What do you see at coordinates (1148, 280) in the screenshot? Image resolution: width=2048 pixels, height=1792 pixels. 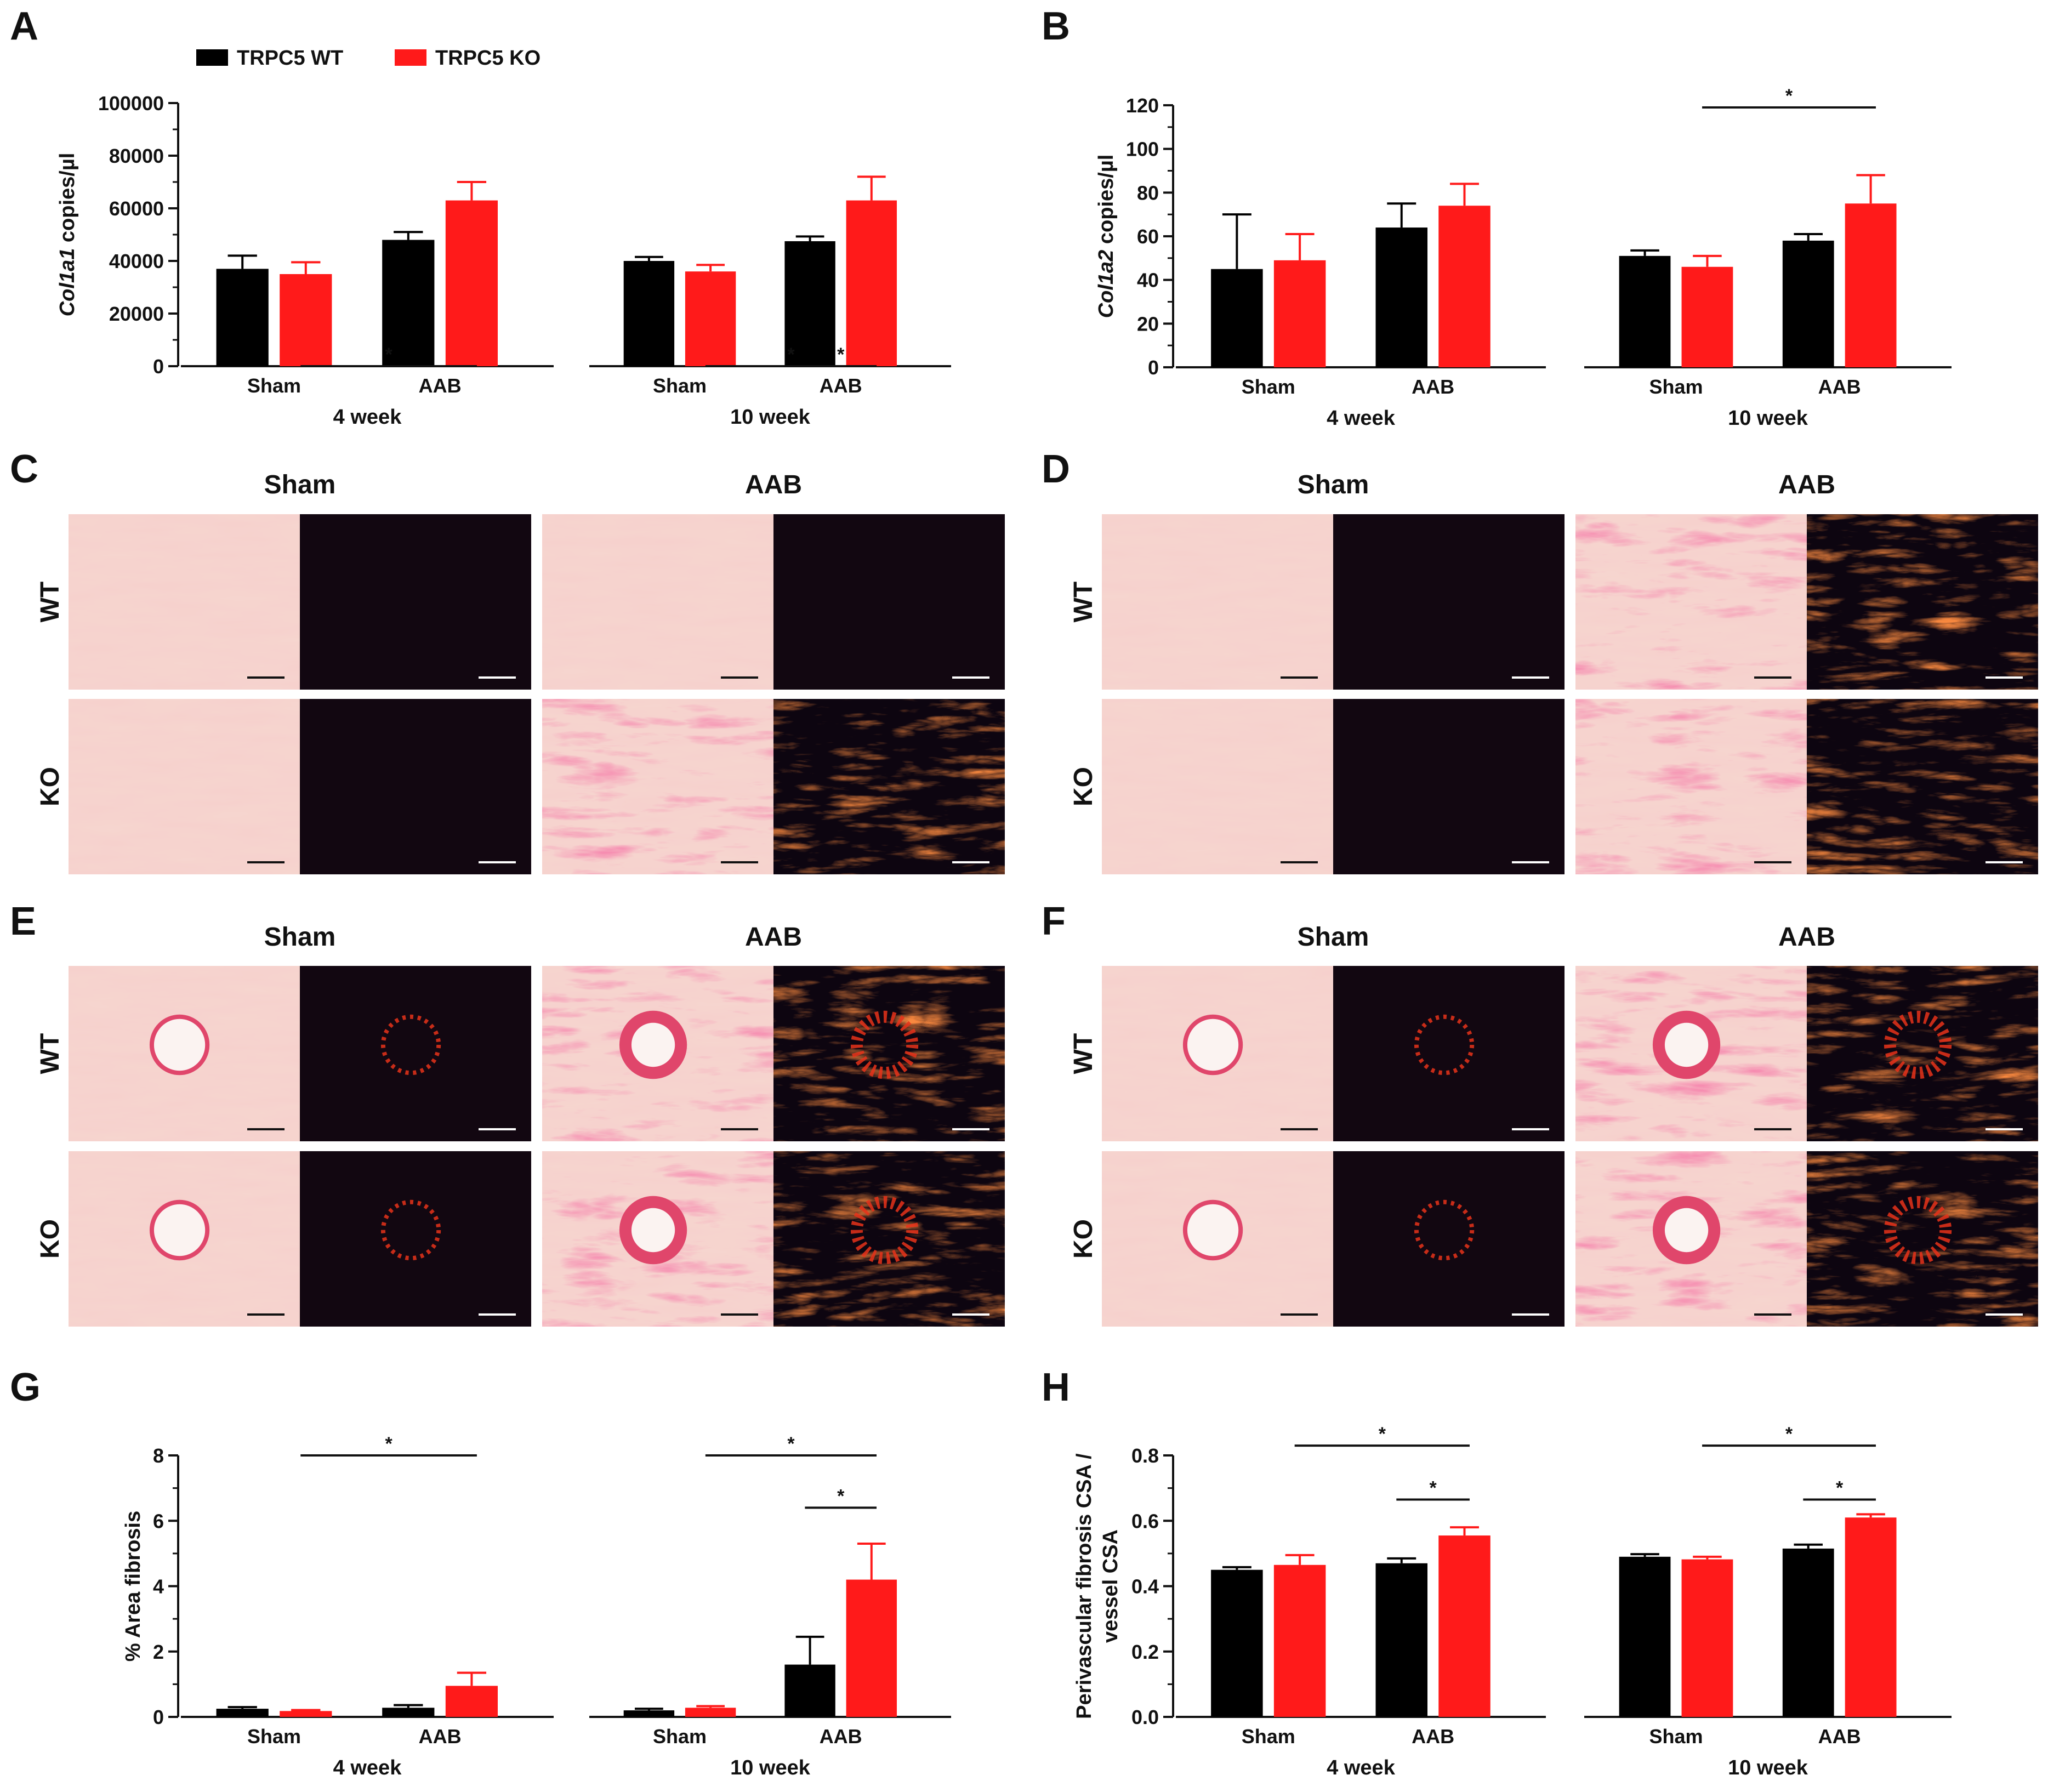 I see `y-tick-label: 40` at bounding box center [1148, 280].